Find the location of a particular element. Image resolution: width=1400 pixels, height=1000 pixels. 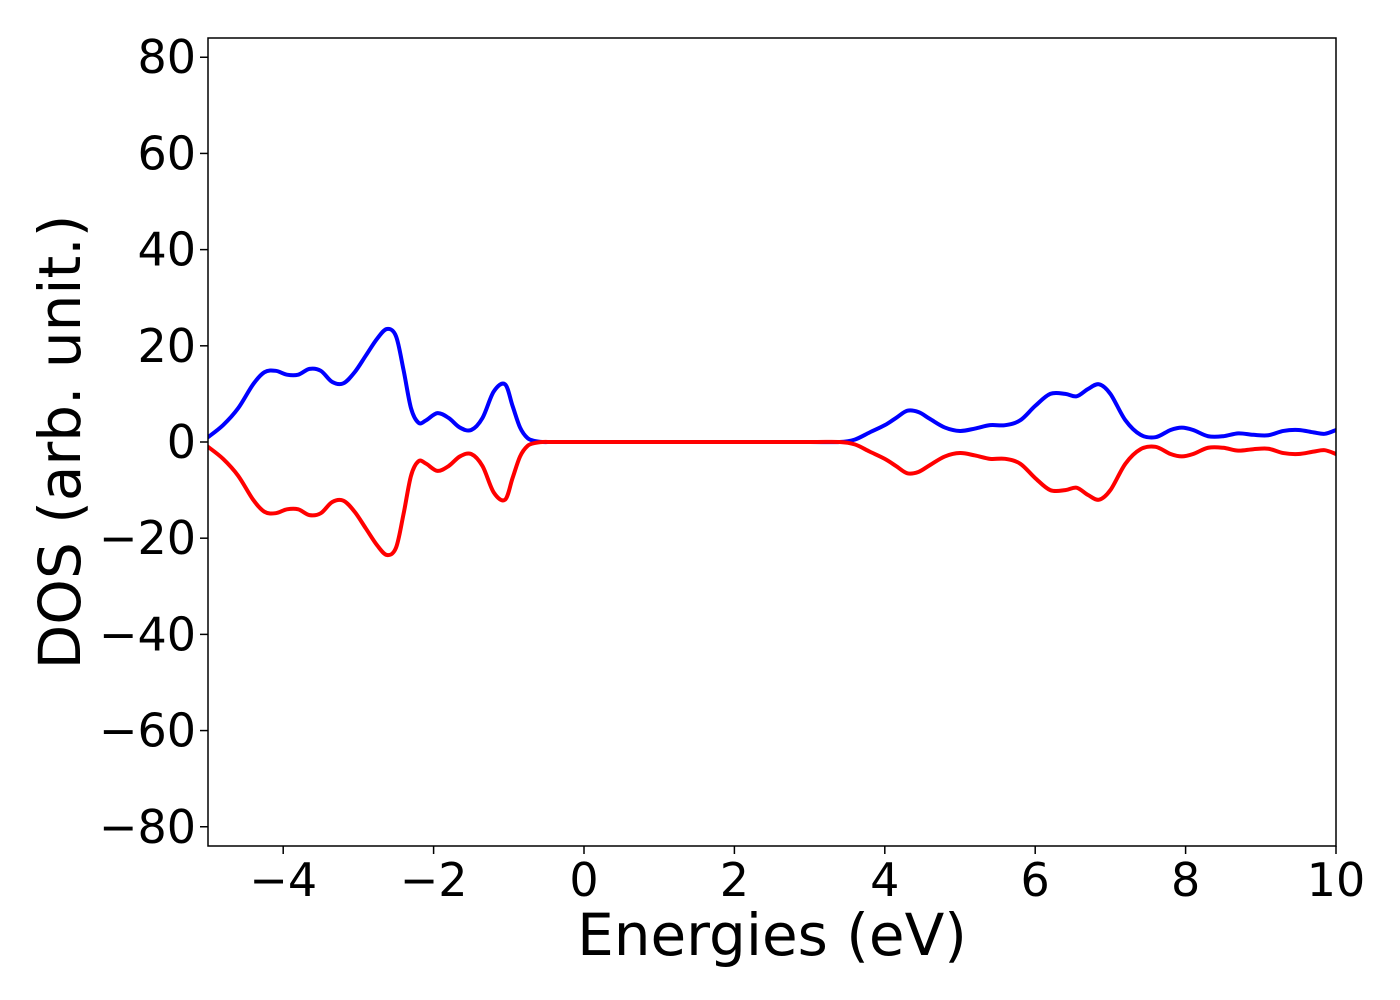

y-axis: −80 −60 −40 −20 0 20 40 60 80 is located at coordinates (153, 442).